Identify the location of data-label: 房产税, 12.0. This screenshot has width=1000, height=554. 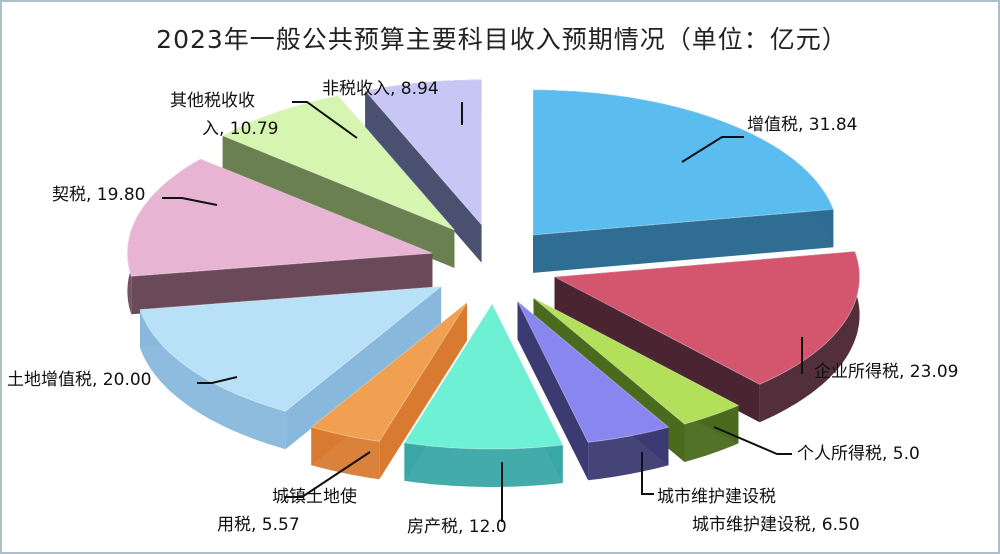
(457, 527).